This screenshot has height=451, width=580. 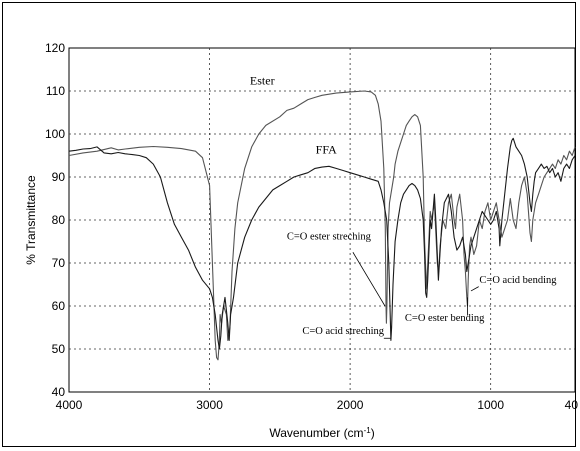 What do you see at coordinates (31, 220) in the screenshot?
I see `y-axis-label: % Transmittance` at bounding box center [31, 220].